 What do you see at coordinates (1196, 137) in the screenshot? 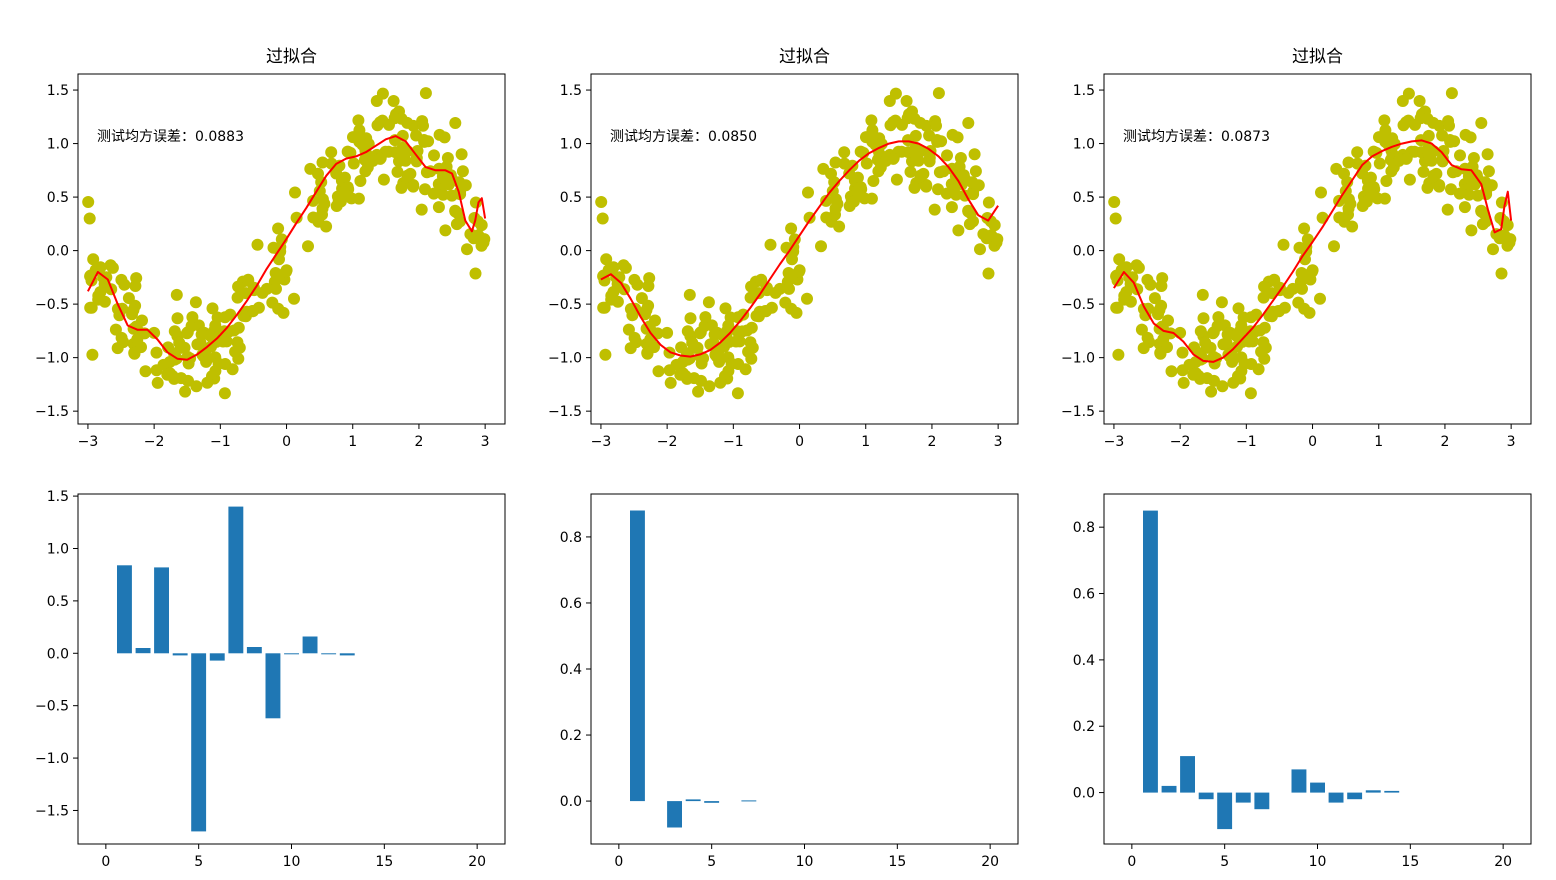
I see `test-mse-annotation: 测试均方误差：0.0873` at bounding box center [1196, 137].